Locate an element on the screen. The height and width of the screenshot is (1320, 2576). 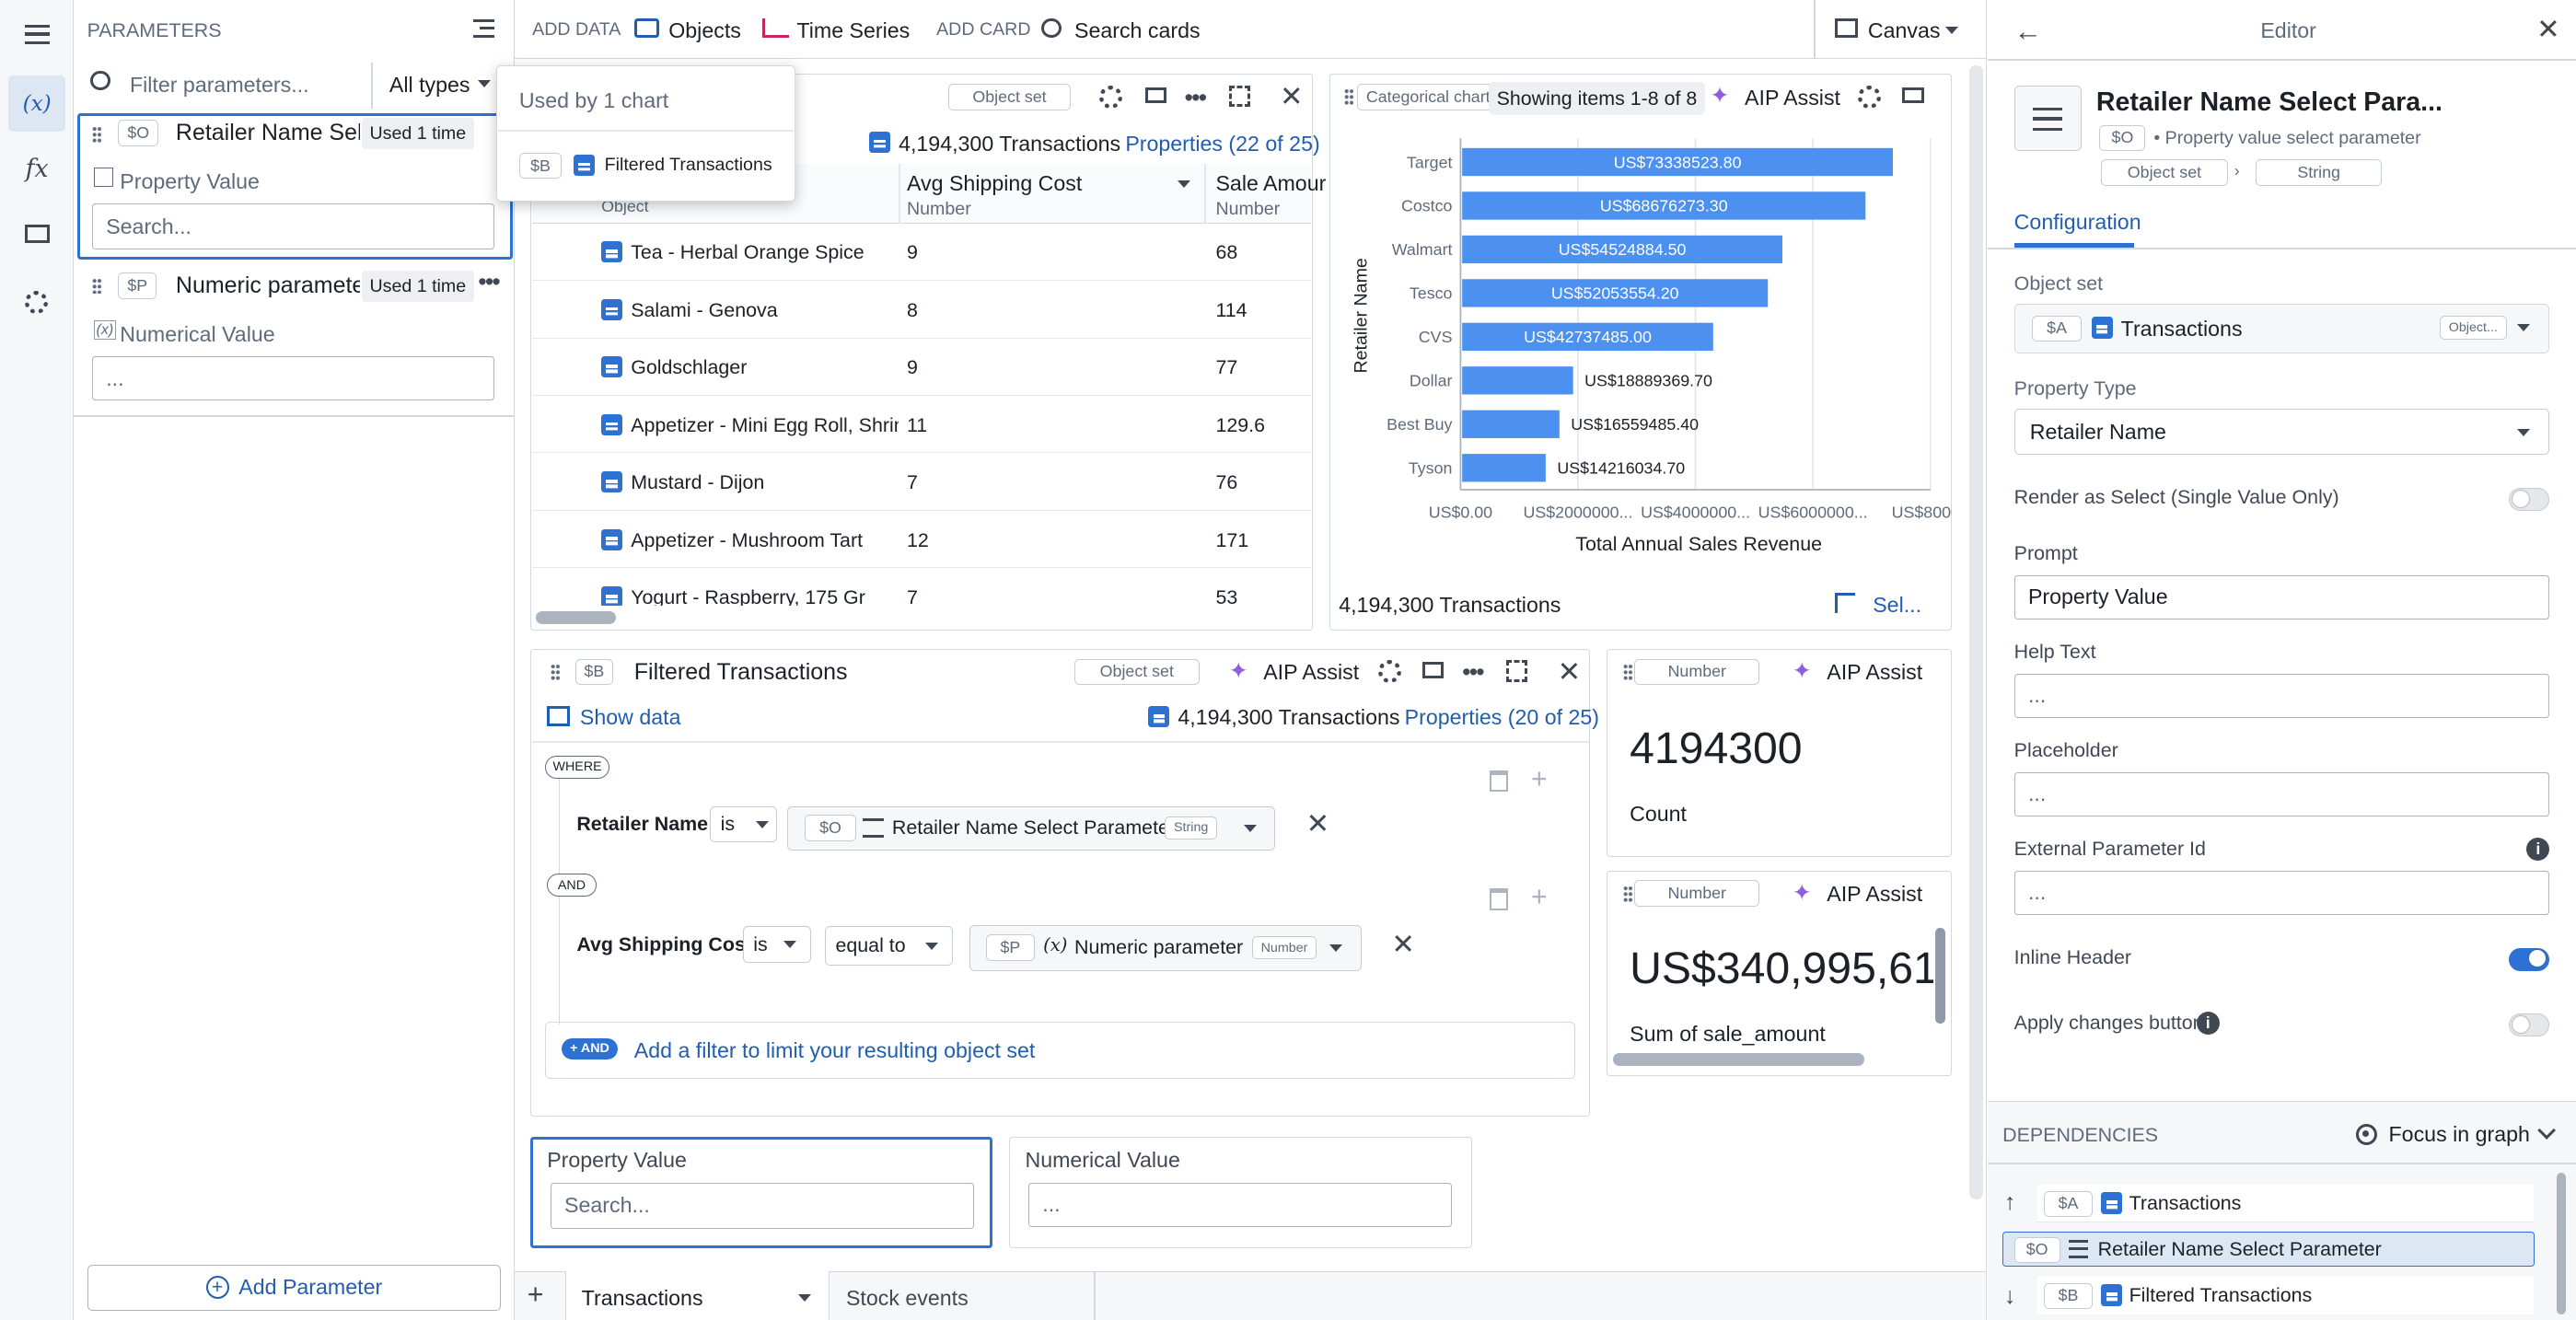
table-row: Goldschlager 9 77 is located at coordinates (921, 368).